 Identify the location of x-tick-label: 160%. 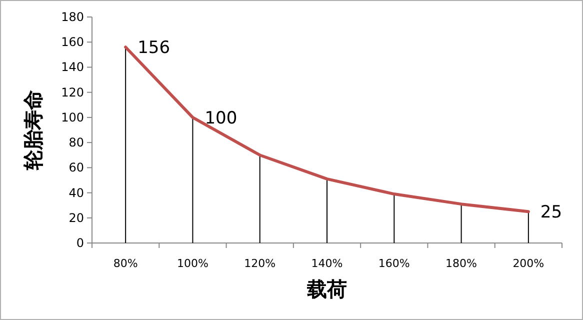
(394, 263).